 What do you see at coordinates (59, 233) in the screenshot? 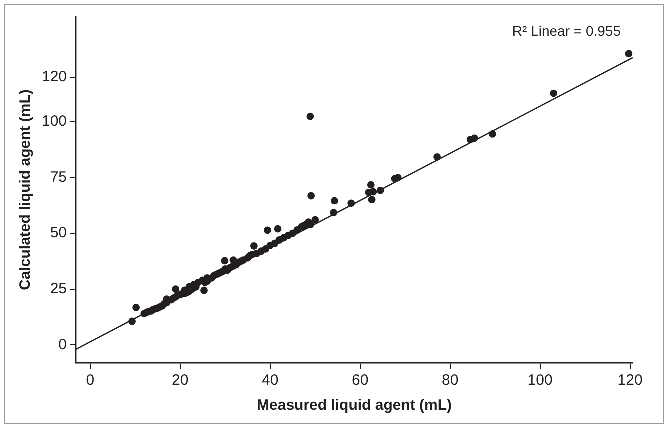
I see `y-tick-label: 50` at bounding box center [59, 233].